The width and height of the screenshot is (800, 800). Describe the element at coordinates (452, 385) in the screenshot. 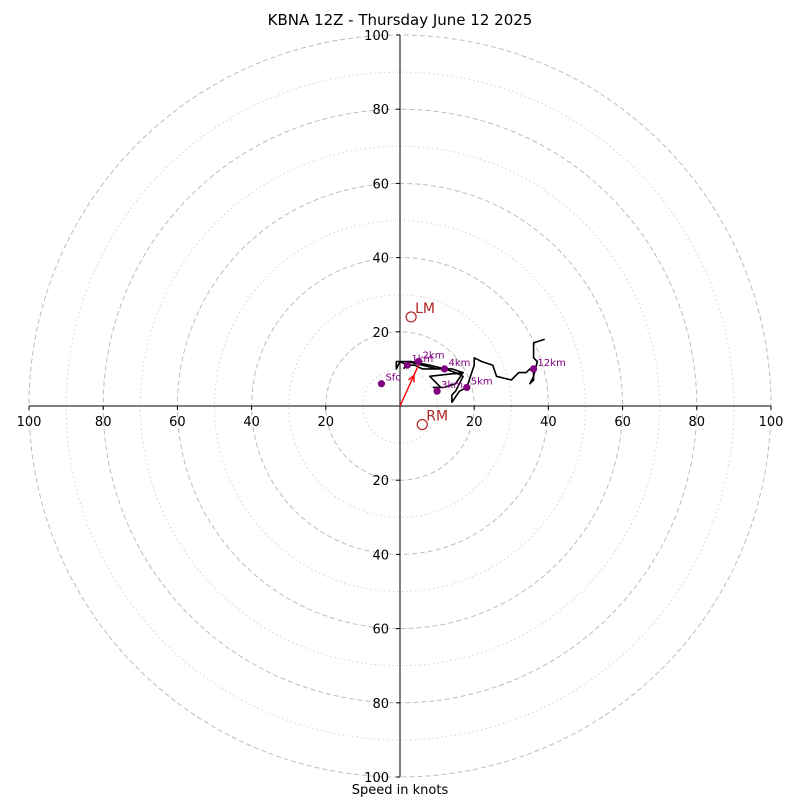

I see `level-label-3km: 3km` at that location.